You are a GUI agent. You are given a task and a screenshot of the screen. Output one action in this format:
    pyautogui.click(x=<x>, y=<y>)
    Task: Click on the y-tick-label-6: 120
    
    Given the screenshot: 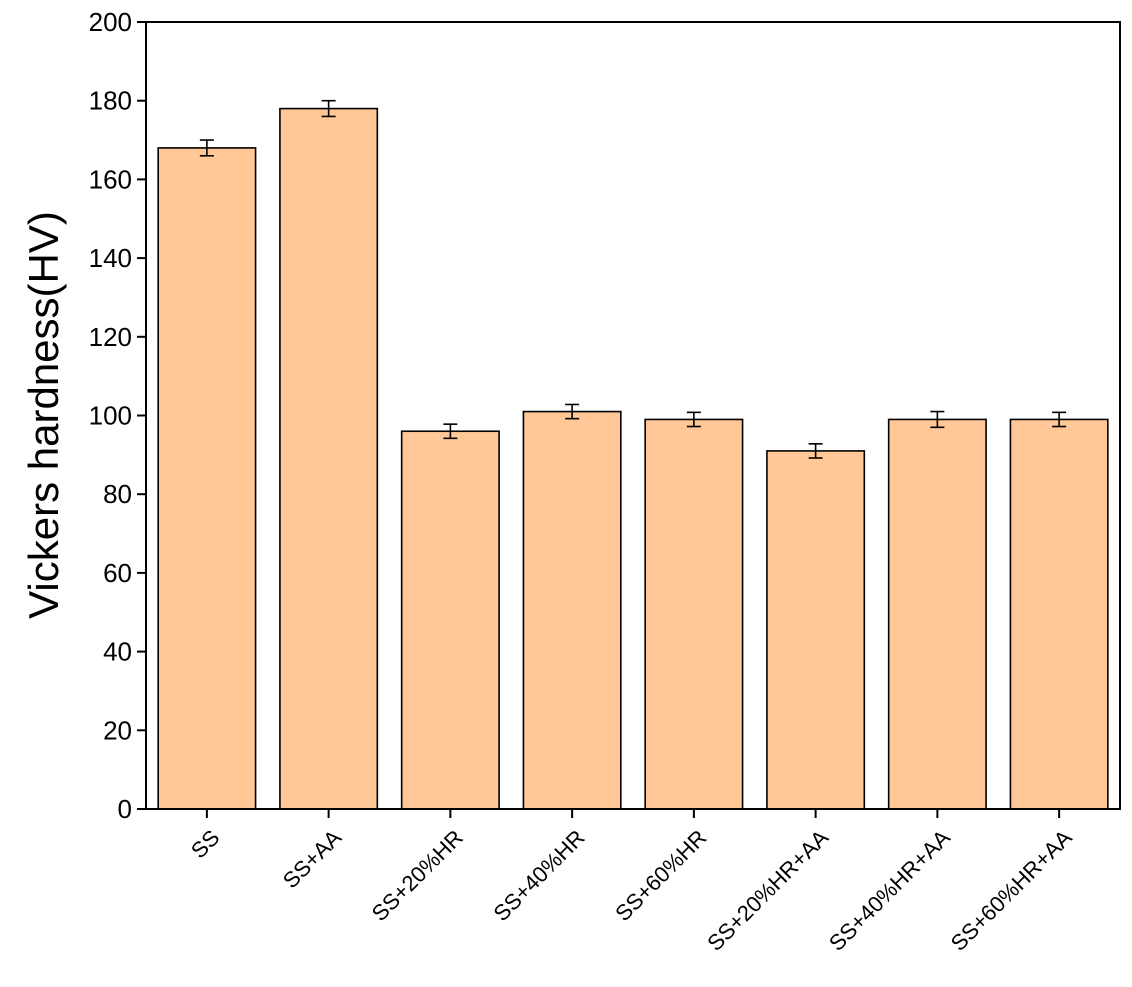 What is the action you would take?
    pyautogui.click(x=110, y=337)
    